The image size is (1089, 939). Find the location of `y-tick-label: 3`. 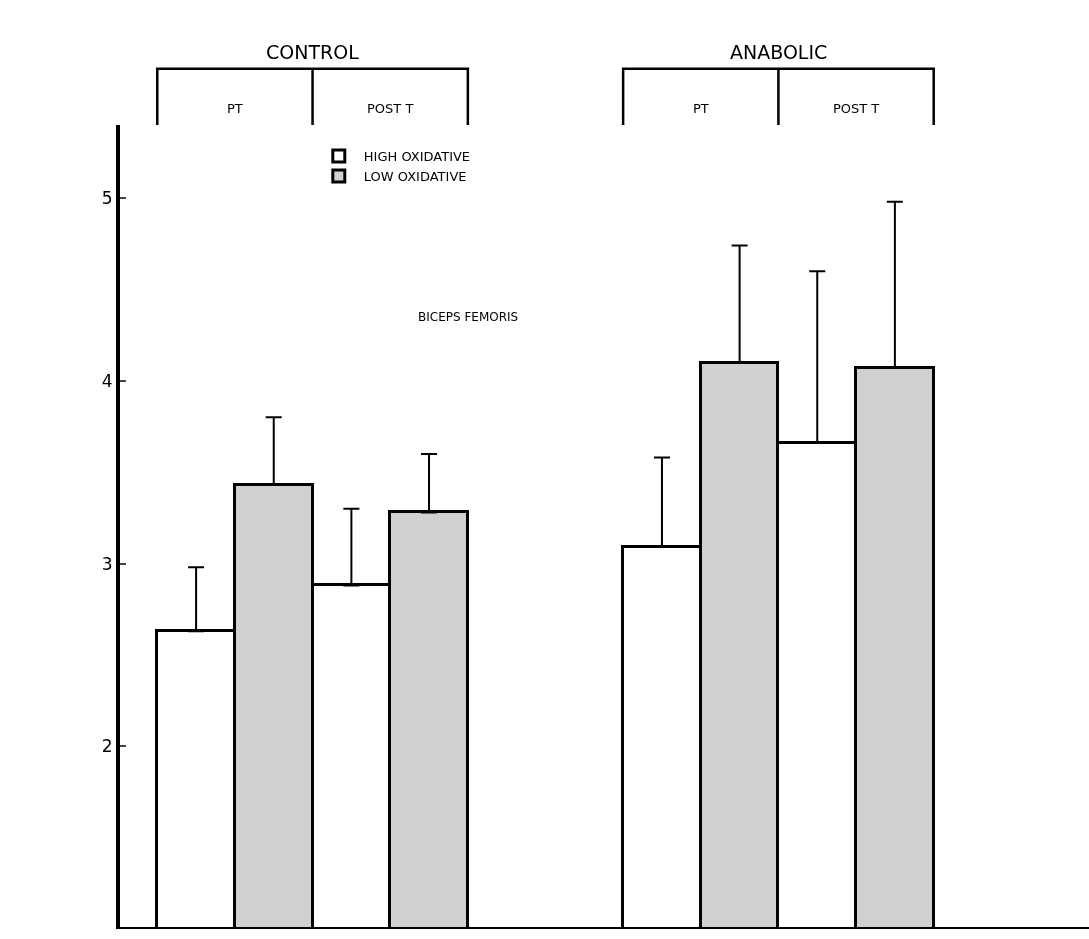

y-tick-label: 3 is located at coordinates (107, 563).